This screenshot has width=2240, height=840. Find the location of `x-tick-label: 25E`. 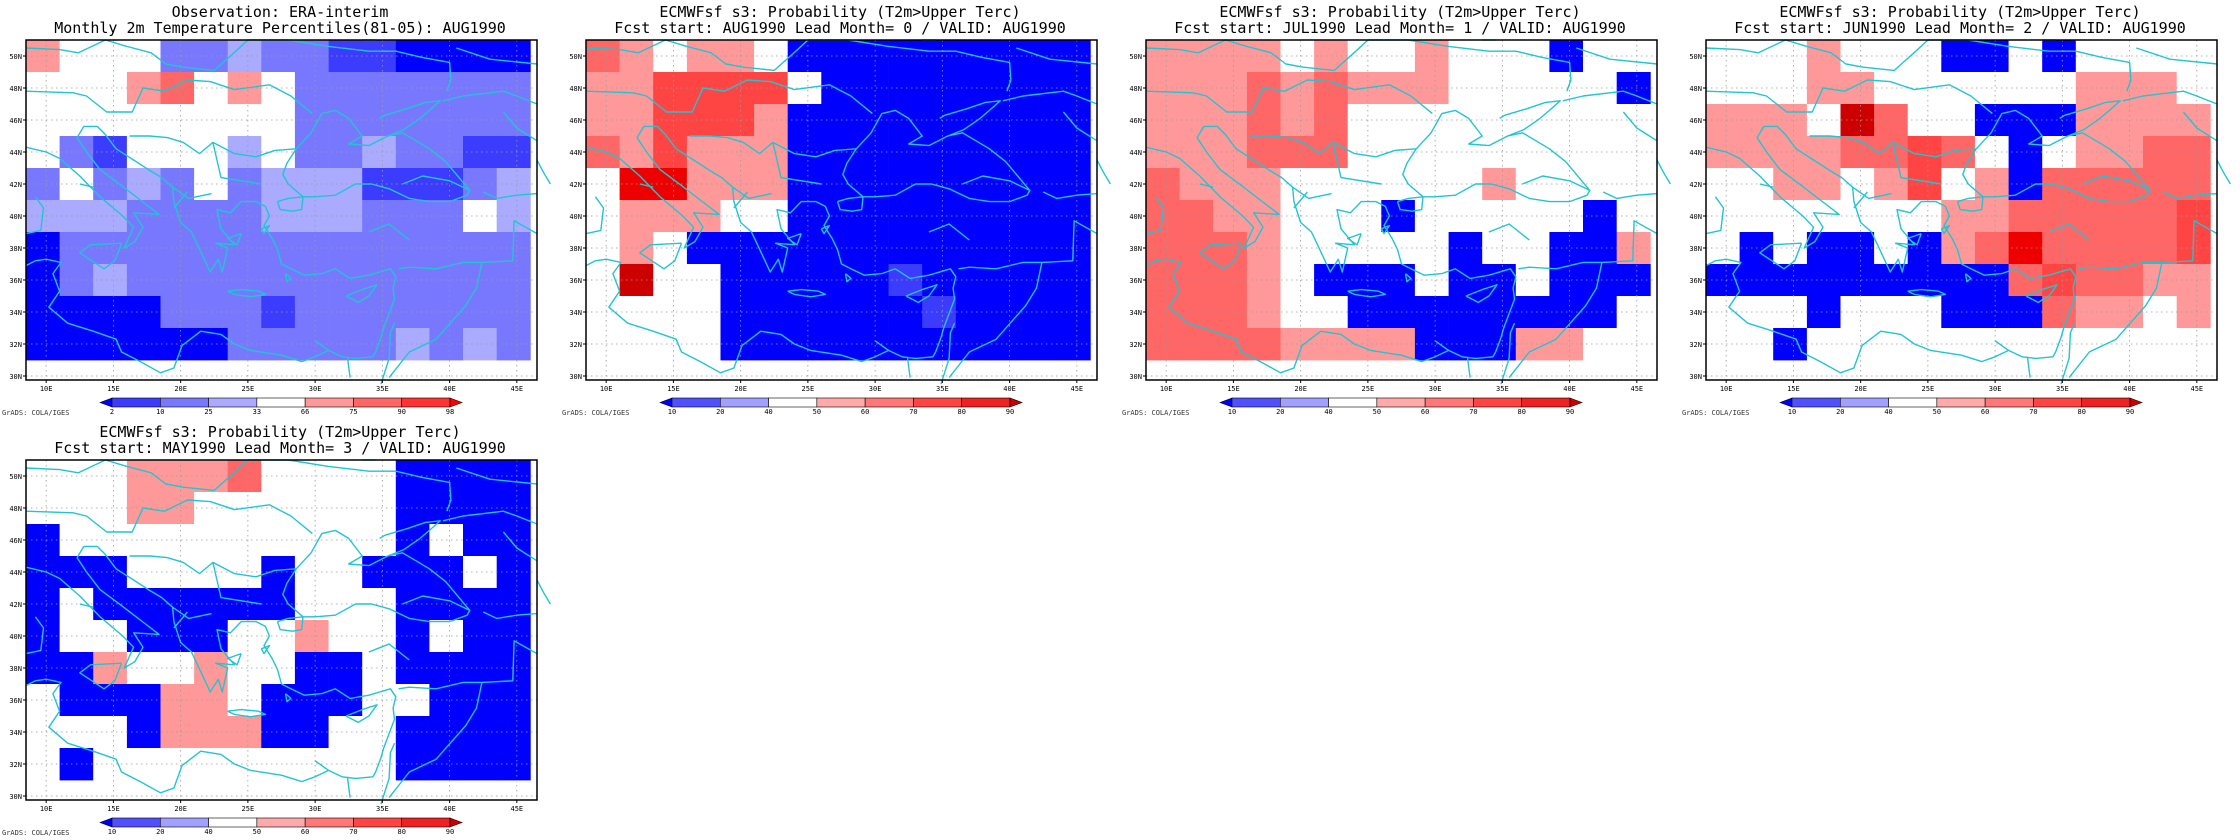

x-tick-label: 25E is located at coordinates (1368, 389).